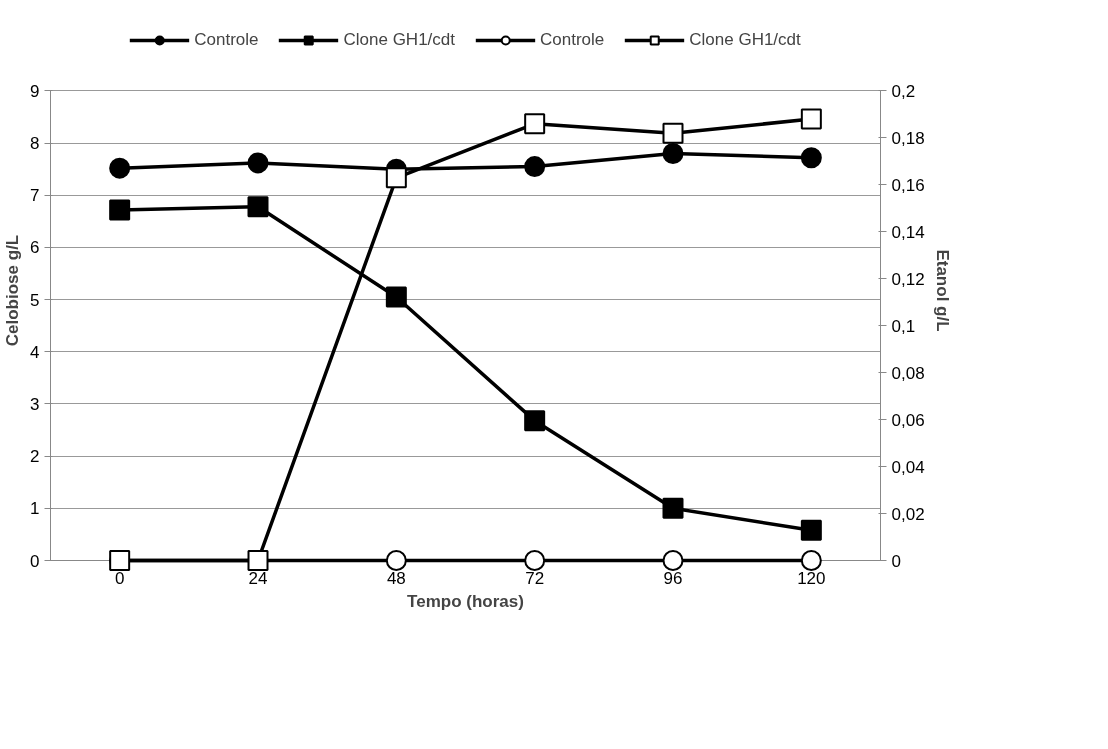 This screenshot has height=749, width=1108. Describe the element at coordinates (903, 91) in the screenshot. I see `y2-tick-label: 0,2` at that location.